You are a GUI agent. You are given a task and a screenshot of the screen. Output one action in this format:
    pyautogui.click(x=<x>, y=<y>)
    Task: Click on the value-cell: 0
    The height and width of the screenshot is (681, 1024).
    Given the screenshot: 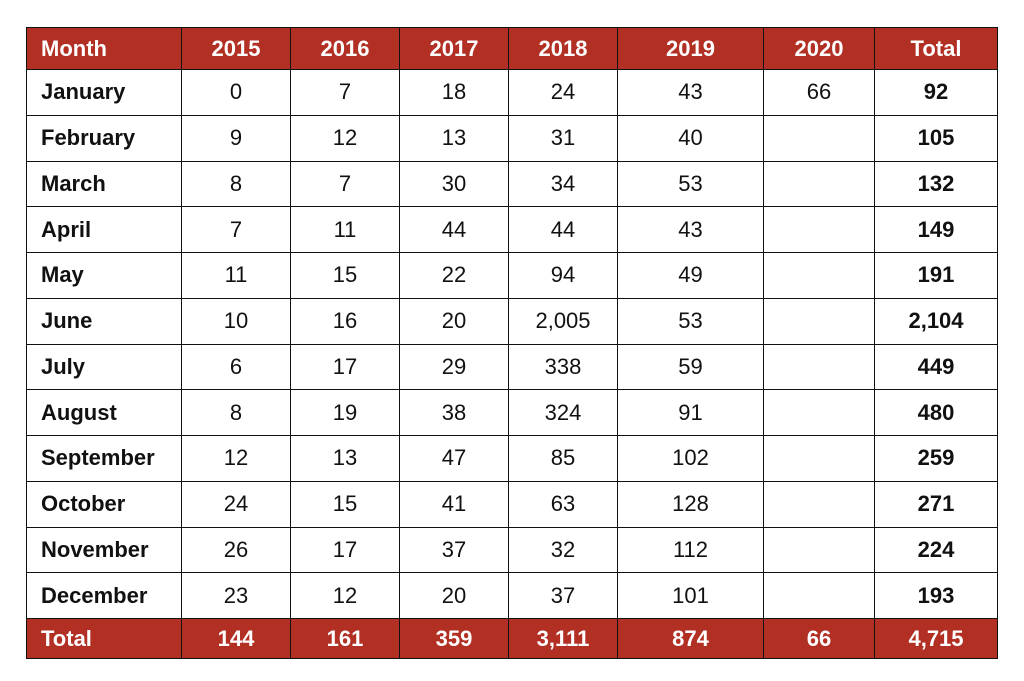 What is the action you would take?
    pyautogui.click(x=236, y=92)
    